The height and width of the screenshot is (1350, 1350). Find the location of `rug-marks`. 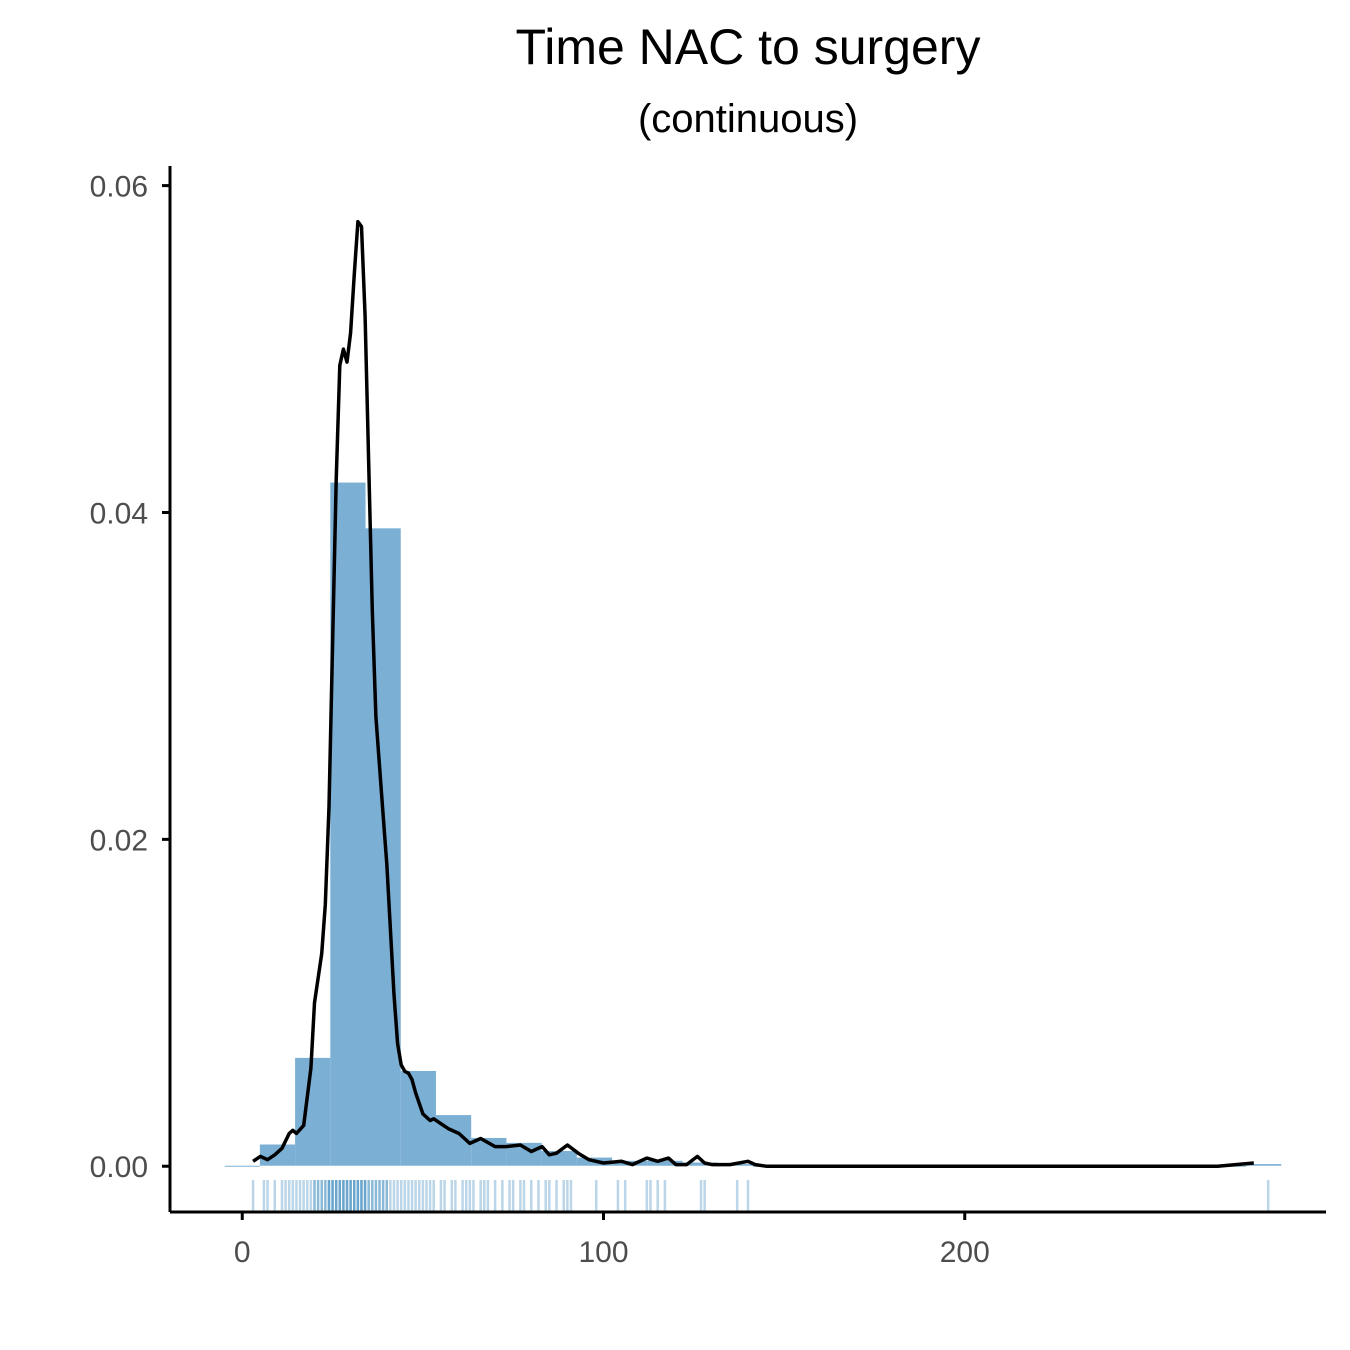

rug-marks is located at coordinates (760, 1196).